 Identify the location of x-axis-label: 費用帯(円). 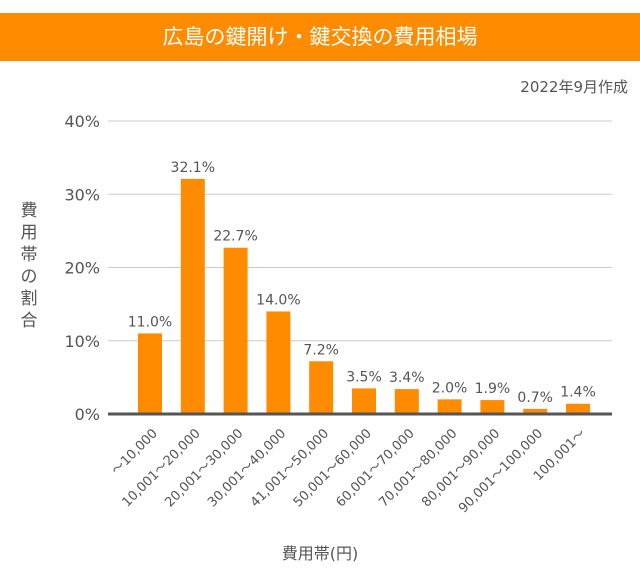
(320, 553).